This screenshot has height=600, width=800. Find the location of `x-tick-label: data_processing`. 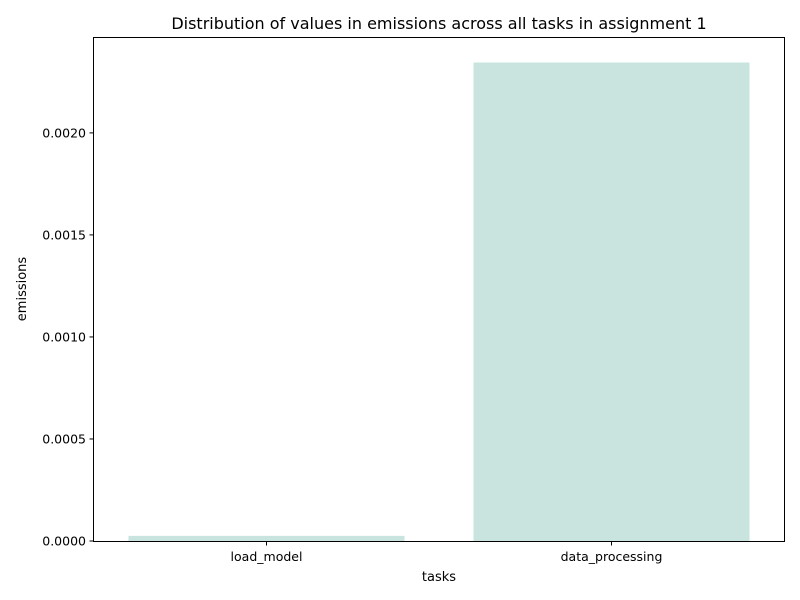

x-tick-label: data_processing is located at coordinates (612, 556).